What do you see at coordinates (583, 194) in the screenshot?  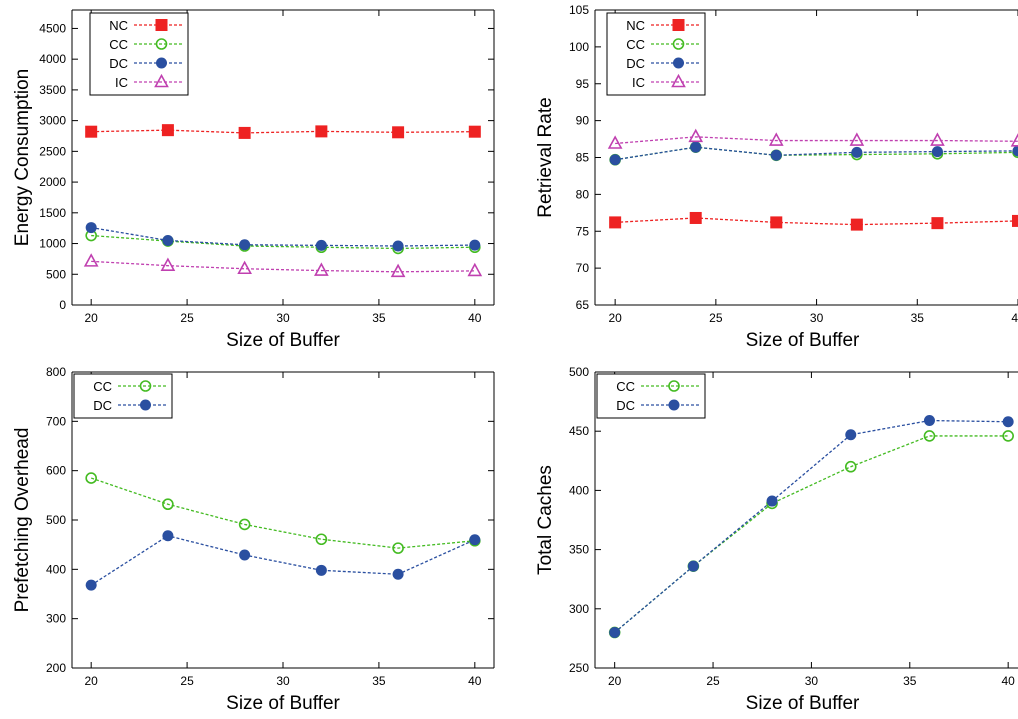 I see `y-tick-label: 80` at bounding box center [583, 194].